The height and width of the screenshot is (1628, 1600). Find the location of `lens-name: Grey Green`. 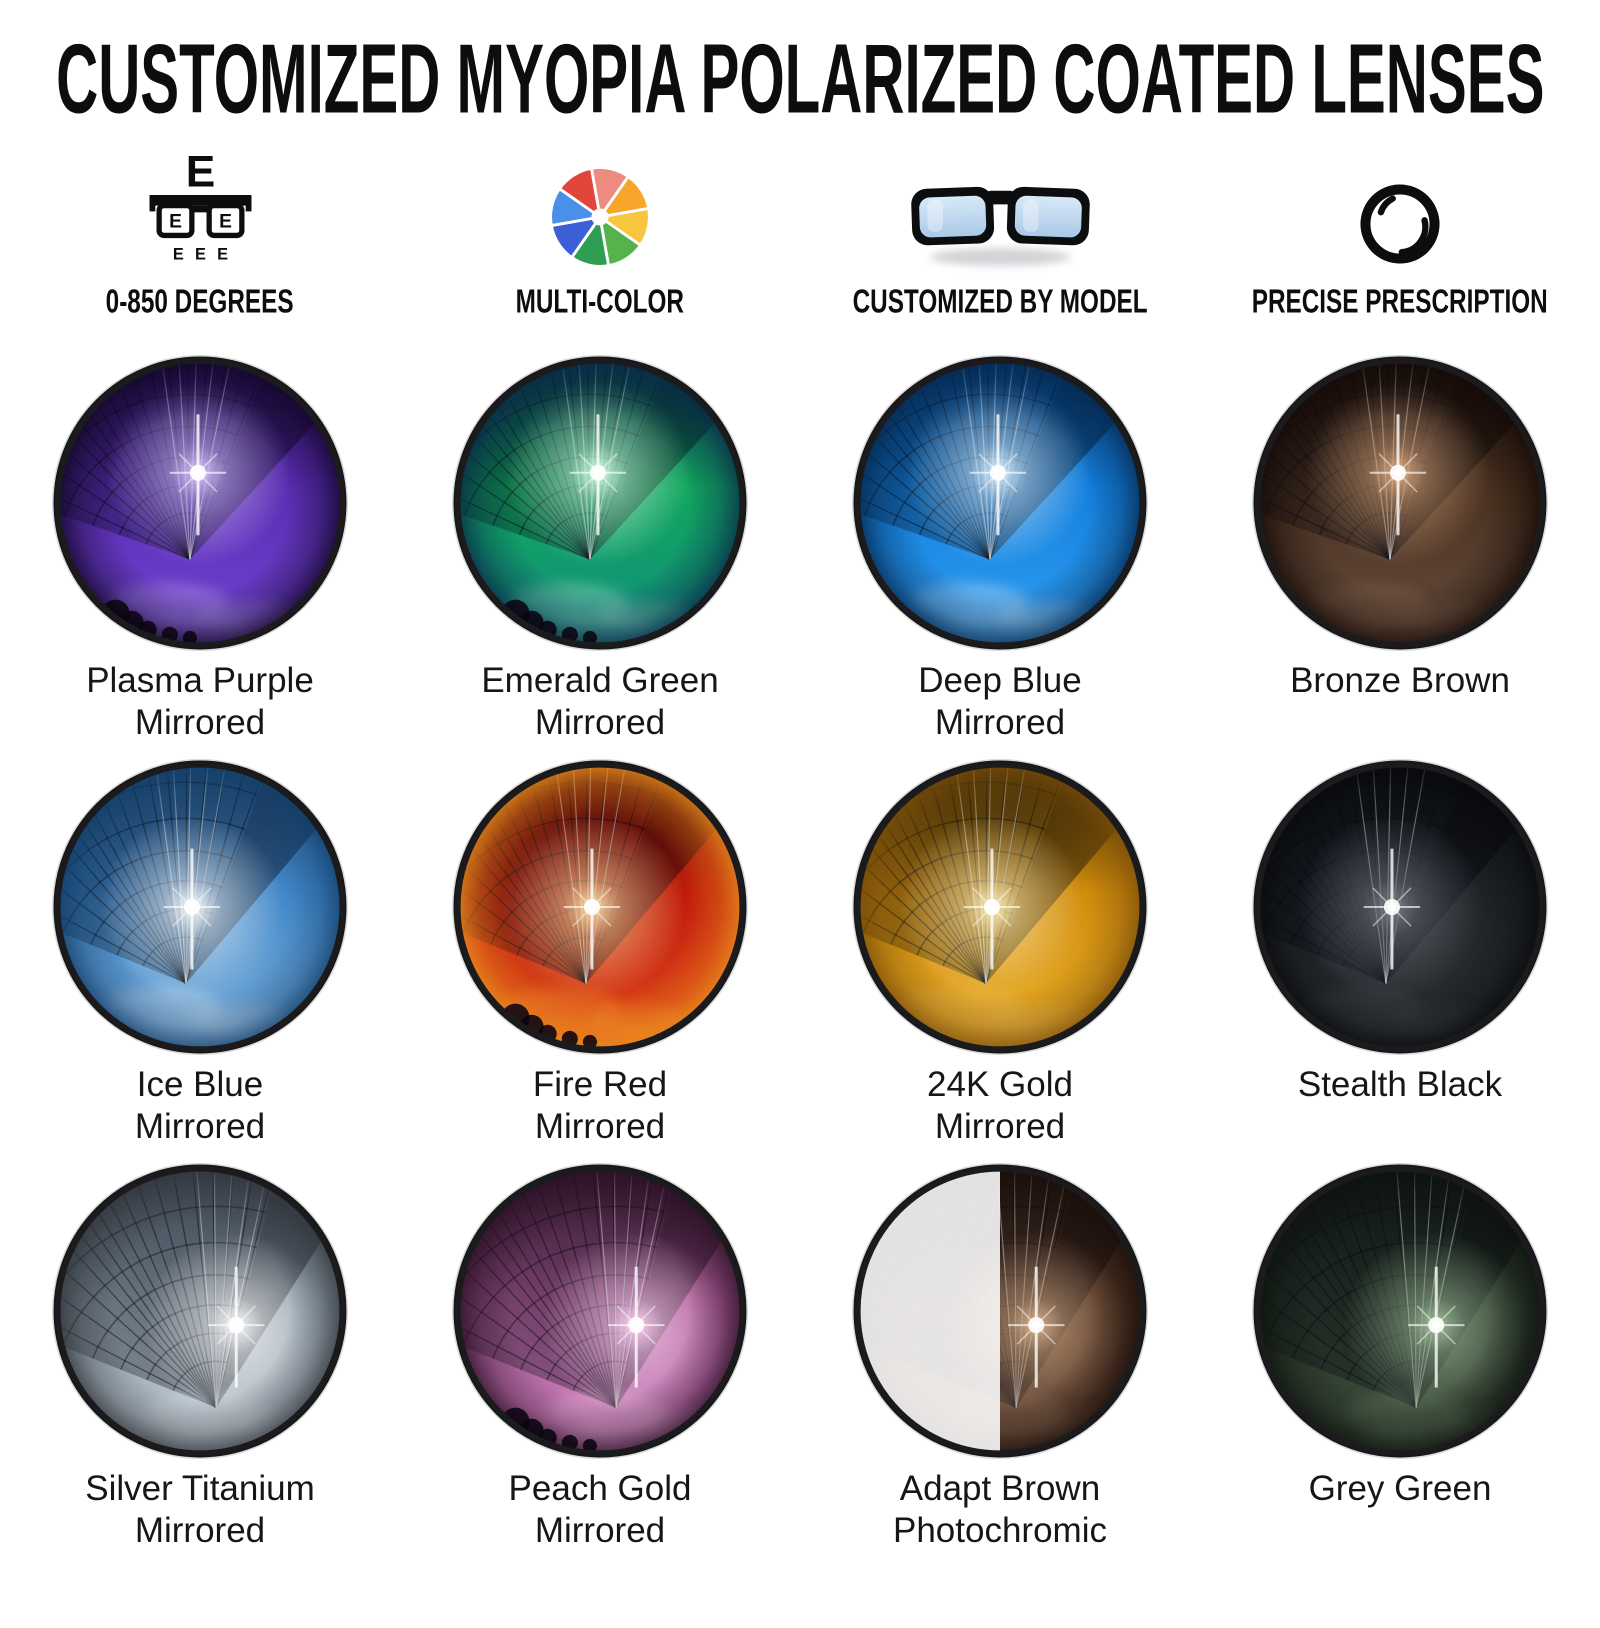

lens-name: Grey Green is located at coordinates (1400, 1489).